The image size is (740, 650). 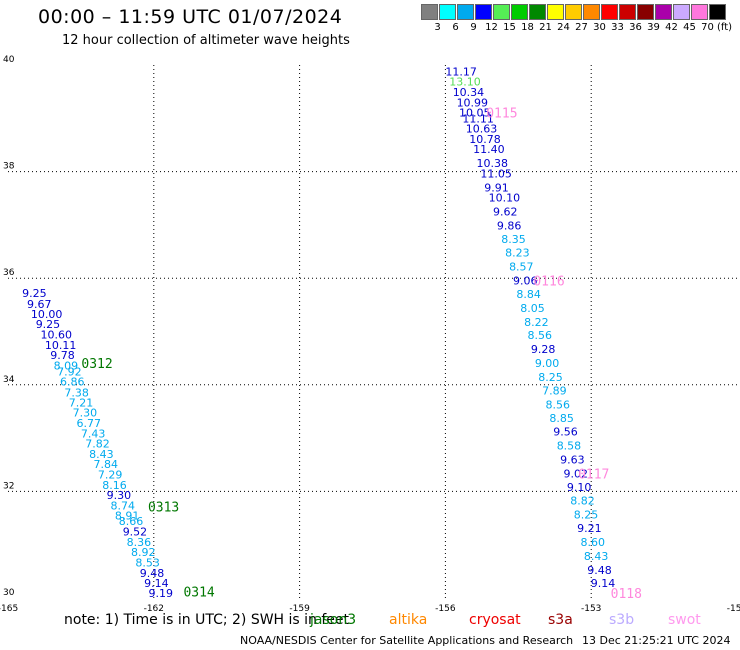 I want to click on data-point-label: 8.84, so click(x=528, y=294).